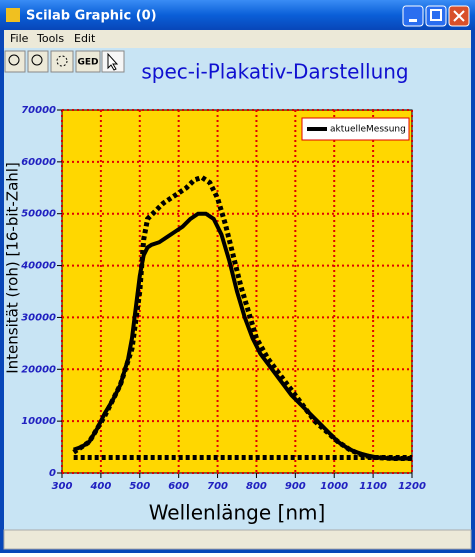 This screenshot has height=557, width=475. What do you see at coordinates (413, 20) in the screenshot?
I see `minimize-icon` at bounding box center [413, 20].